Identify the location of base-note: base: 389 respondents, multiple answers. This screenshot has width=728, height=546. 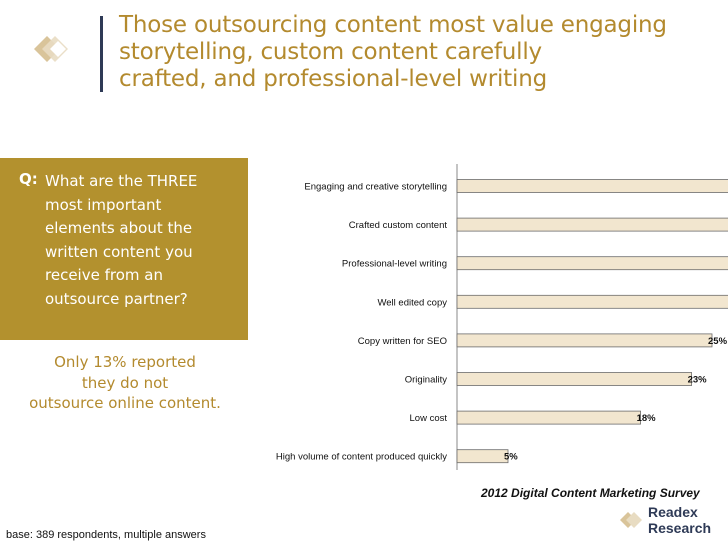
(106, 535).